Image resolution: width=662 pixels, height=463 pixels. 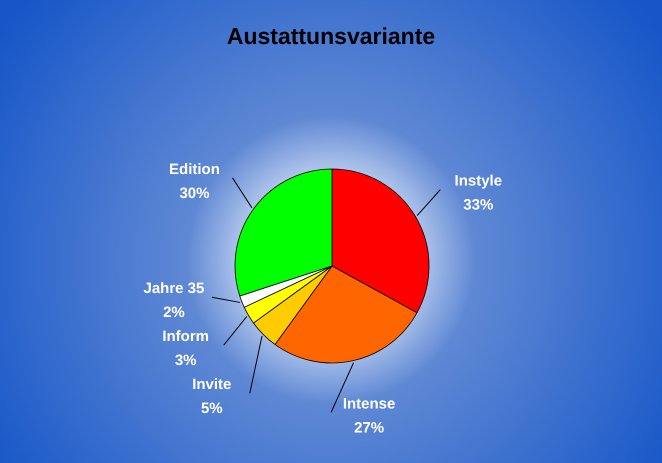 I want to click on slice-label: Invite, so click(x=212, y=385).